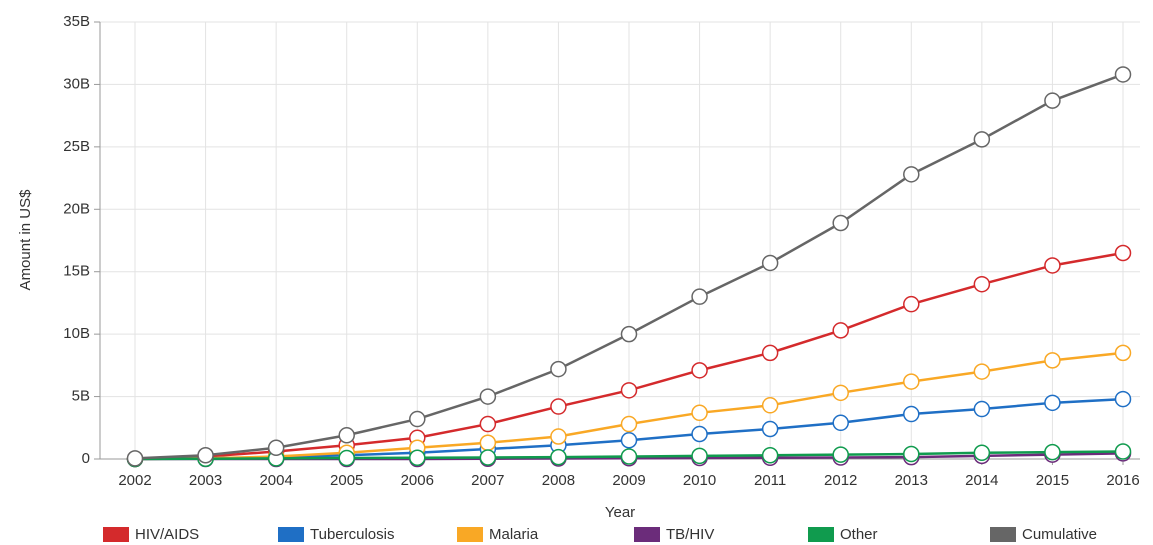 Image resolution: width=1153 pixels, height=545 pixels. I want to click on x-tick-label: 2007, so click(487, 480).